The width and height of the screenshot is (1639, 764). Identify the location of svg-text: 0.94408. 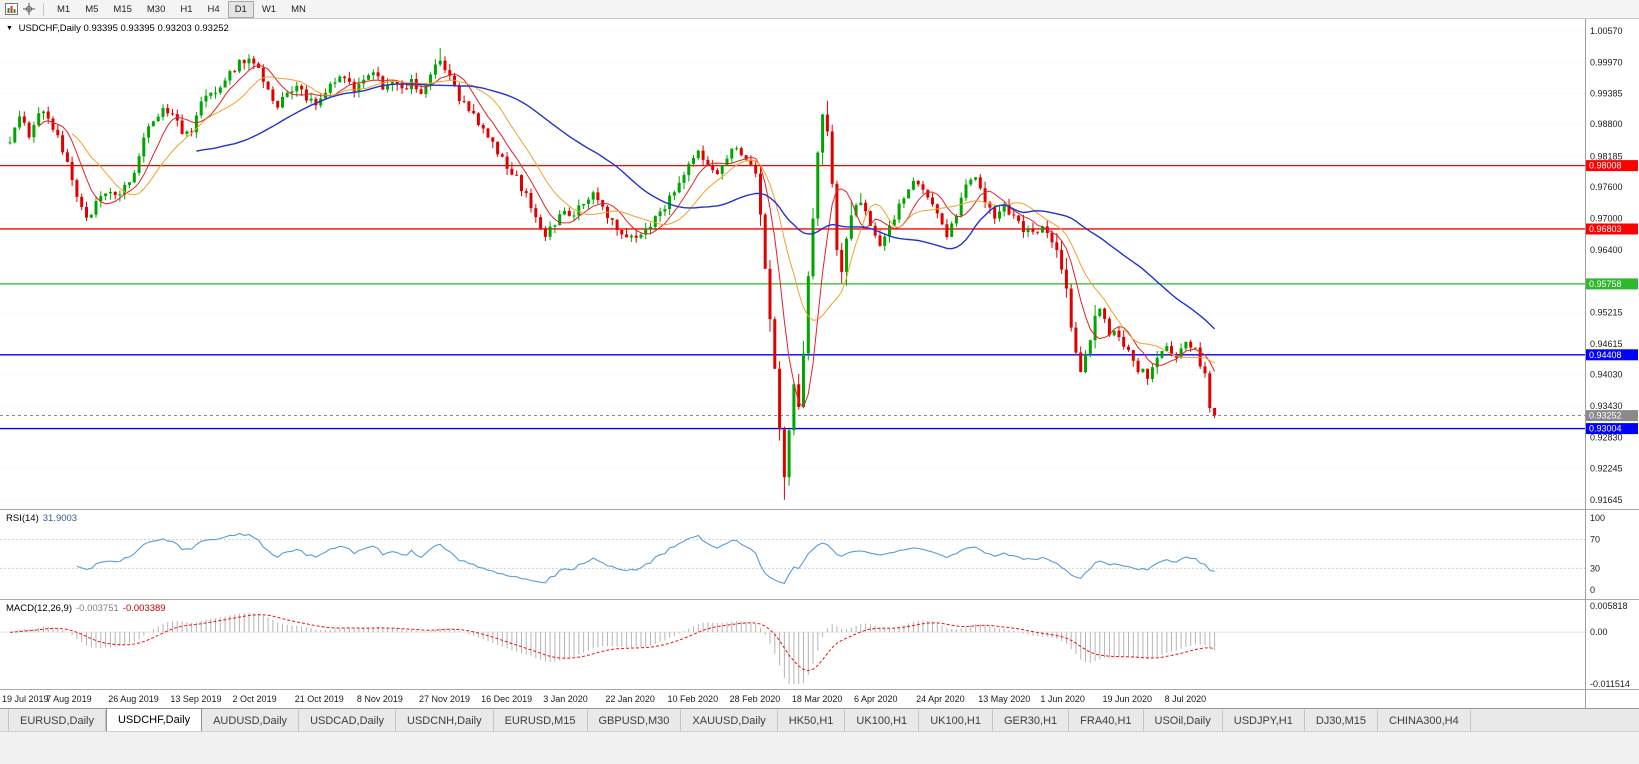
(1605, 355).